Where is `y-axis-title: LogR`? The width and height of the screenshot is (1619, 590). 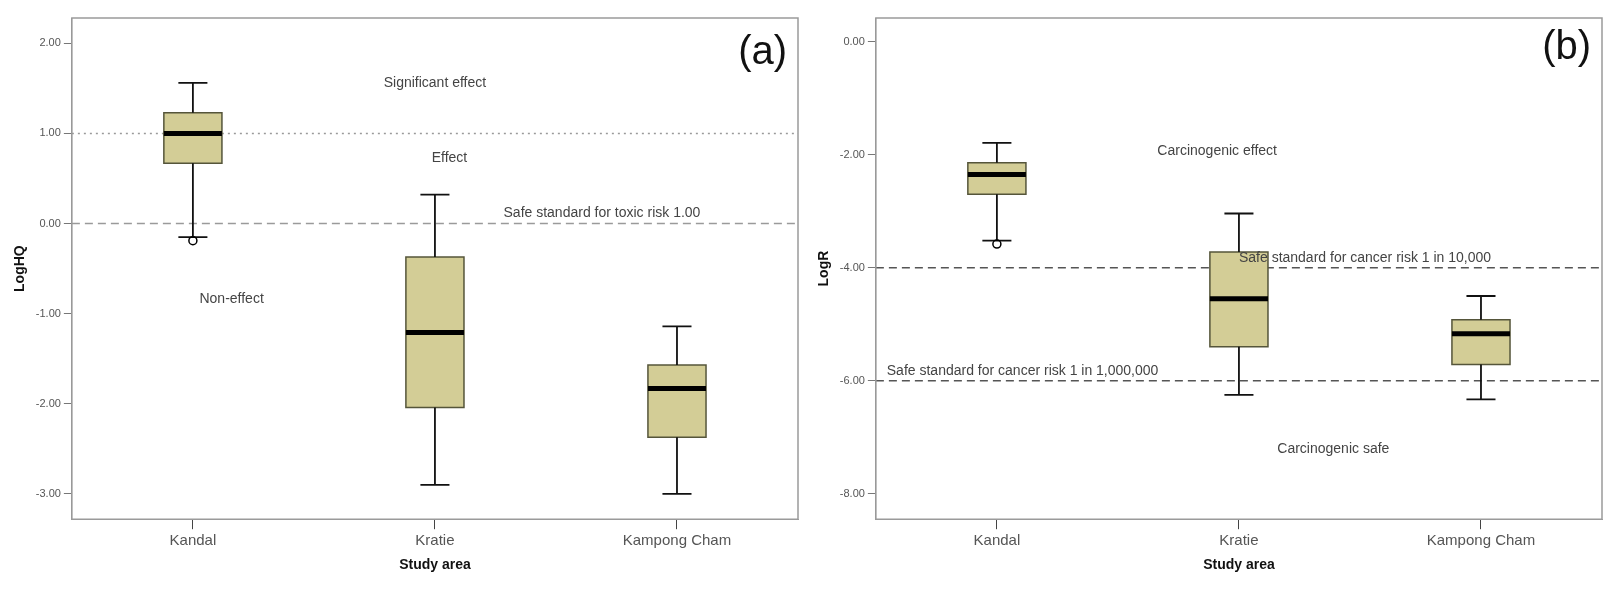 y-axis-title: LogR is located at coordinates (823, 268).